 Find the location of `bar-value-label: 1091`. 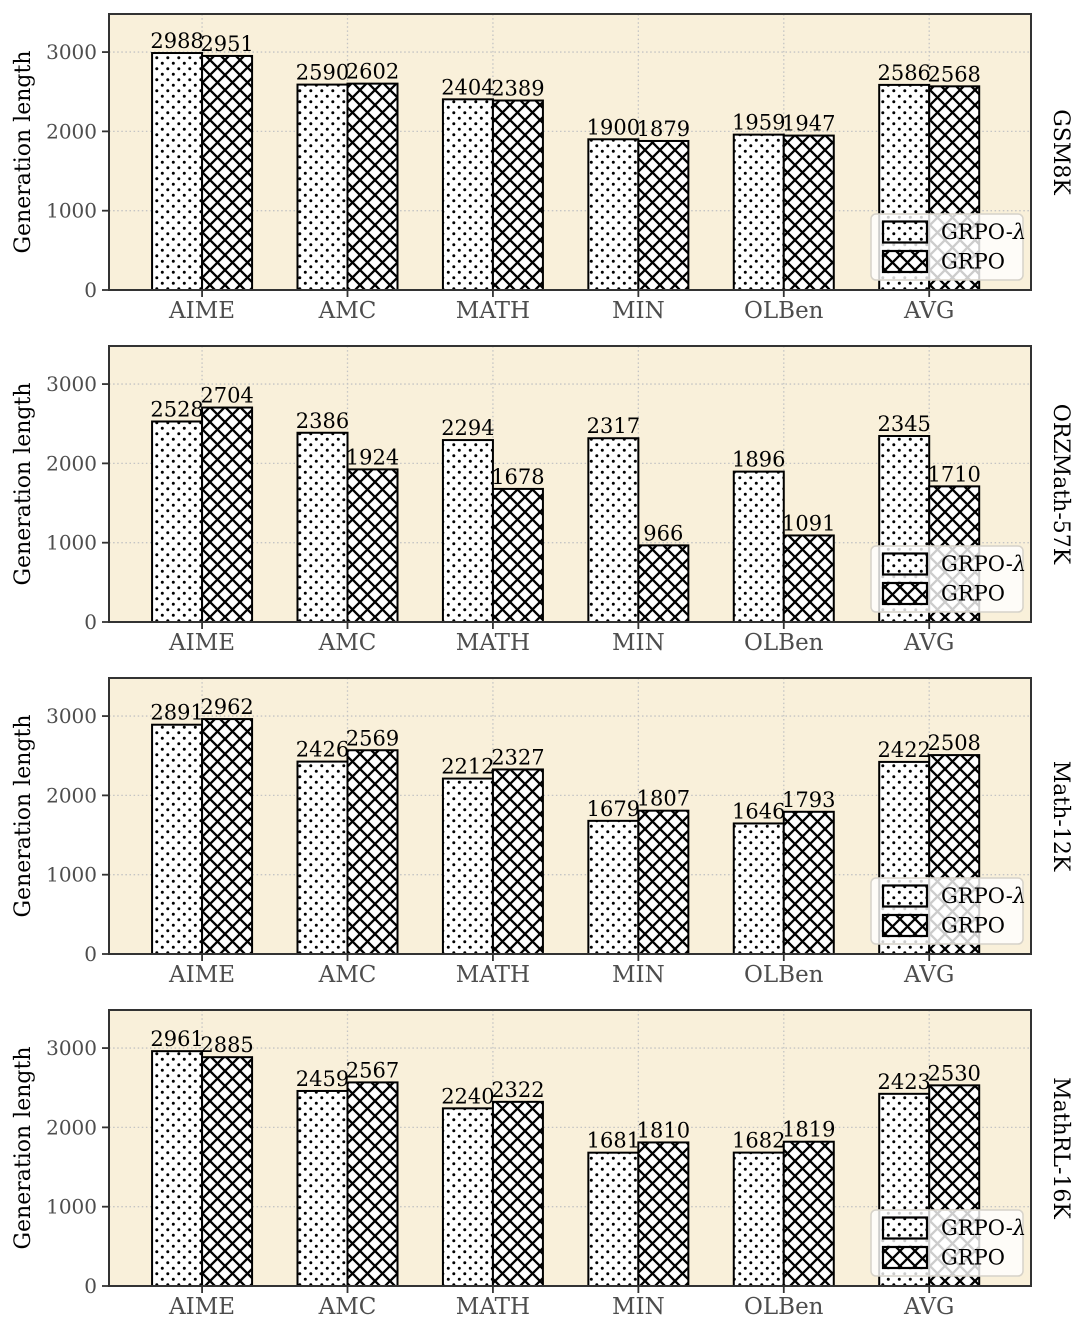

bar-value-label: 1091 is located at coordinates (808, 523).